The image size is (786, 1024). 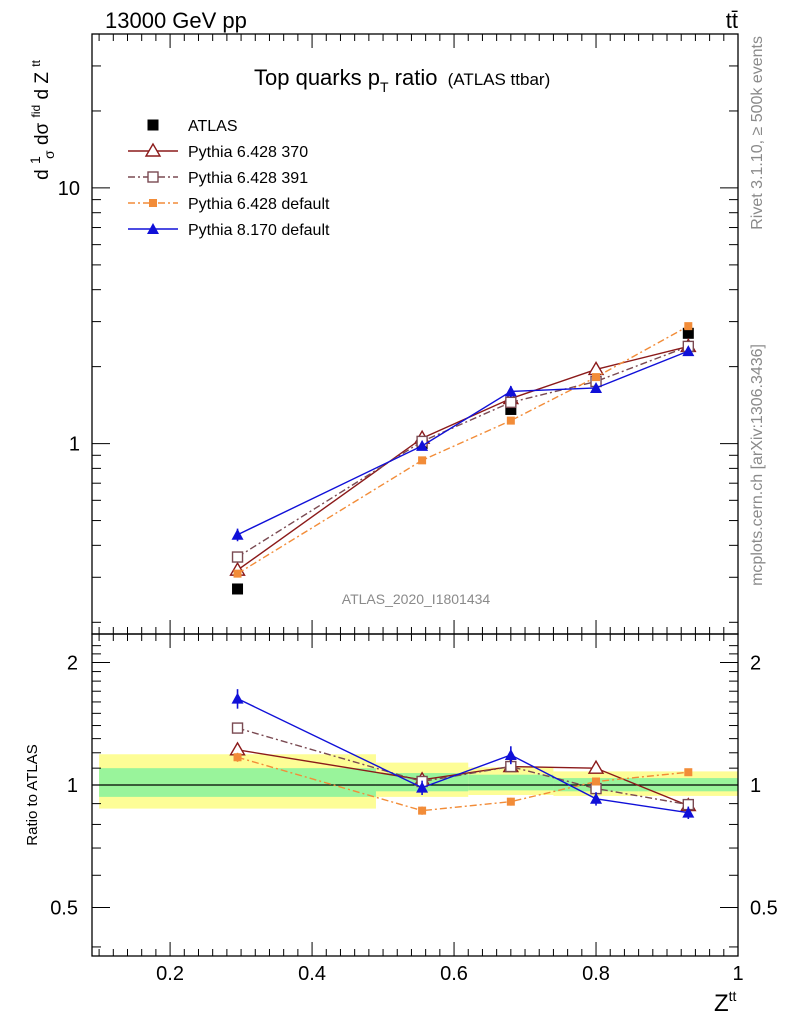 What do you see at coordinates (32, 794) in the screenshot?
I see `ratio-ylabel: Ratio to ATLAS` at bounding box center [32, 794].